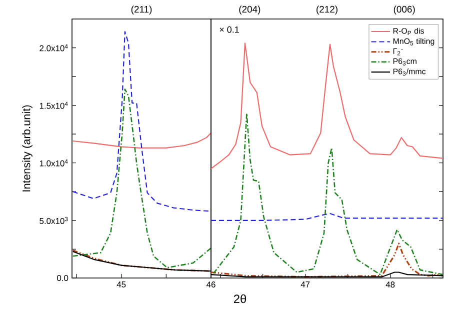  What do you see at coordinates (54, 220) in the screenshot?
I see `y-tick-label: 5.0x10$^{3}$` at bounding box center [54, 220].